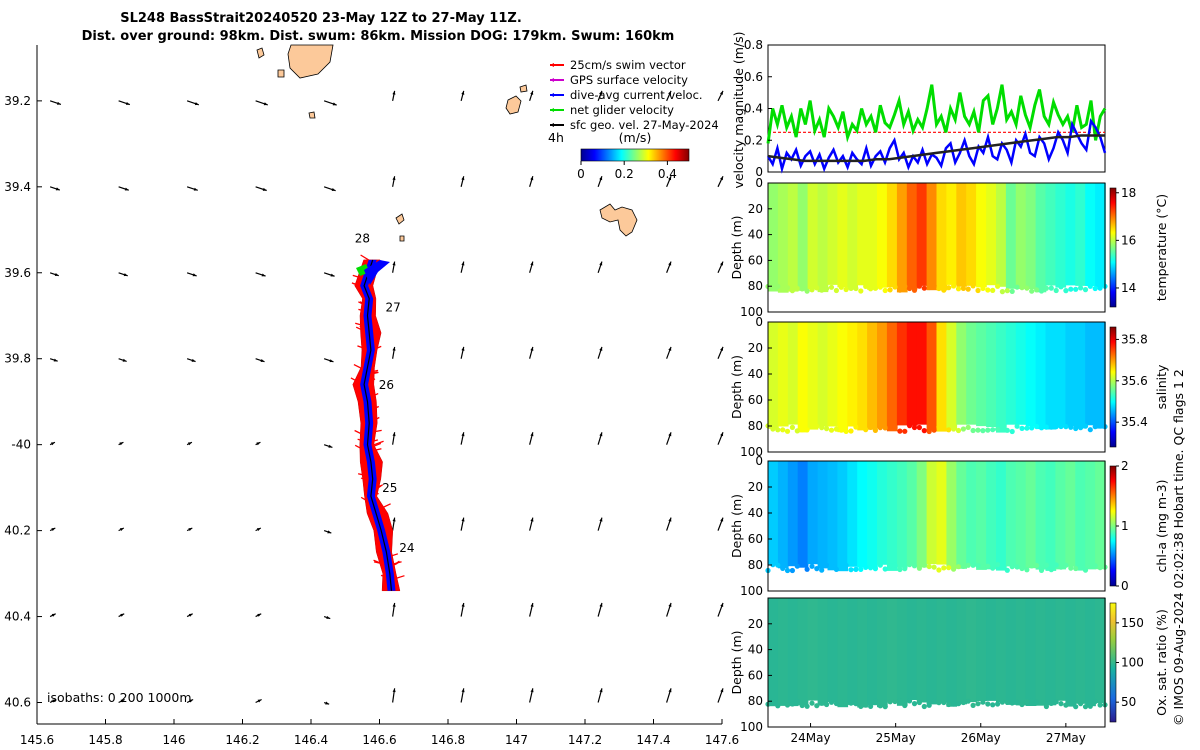  Describe the element at coordinates (523, 88) in the screenshot. I see `islet-e` at that location.